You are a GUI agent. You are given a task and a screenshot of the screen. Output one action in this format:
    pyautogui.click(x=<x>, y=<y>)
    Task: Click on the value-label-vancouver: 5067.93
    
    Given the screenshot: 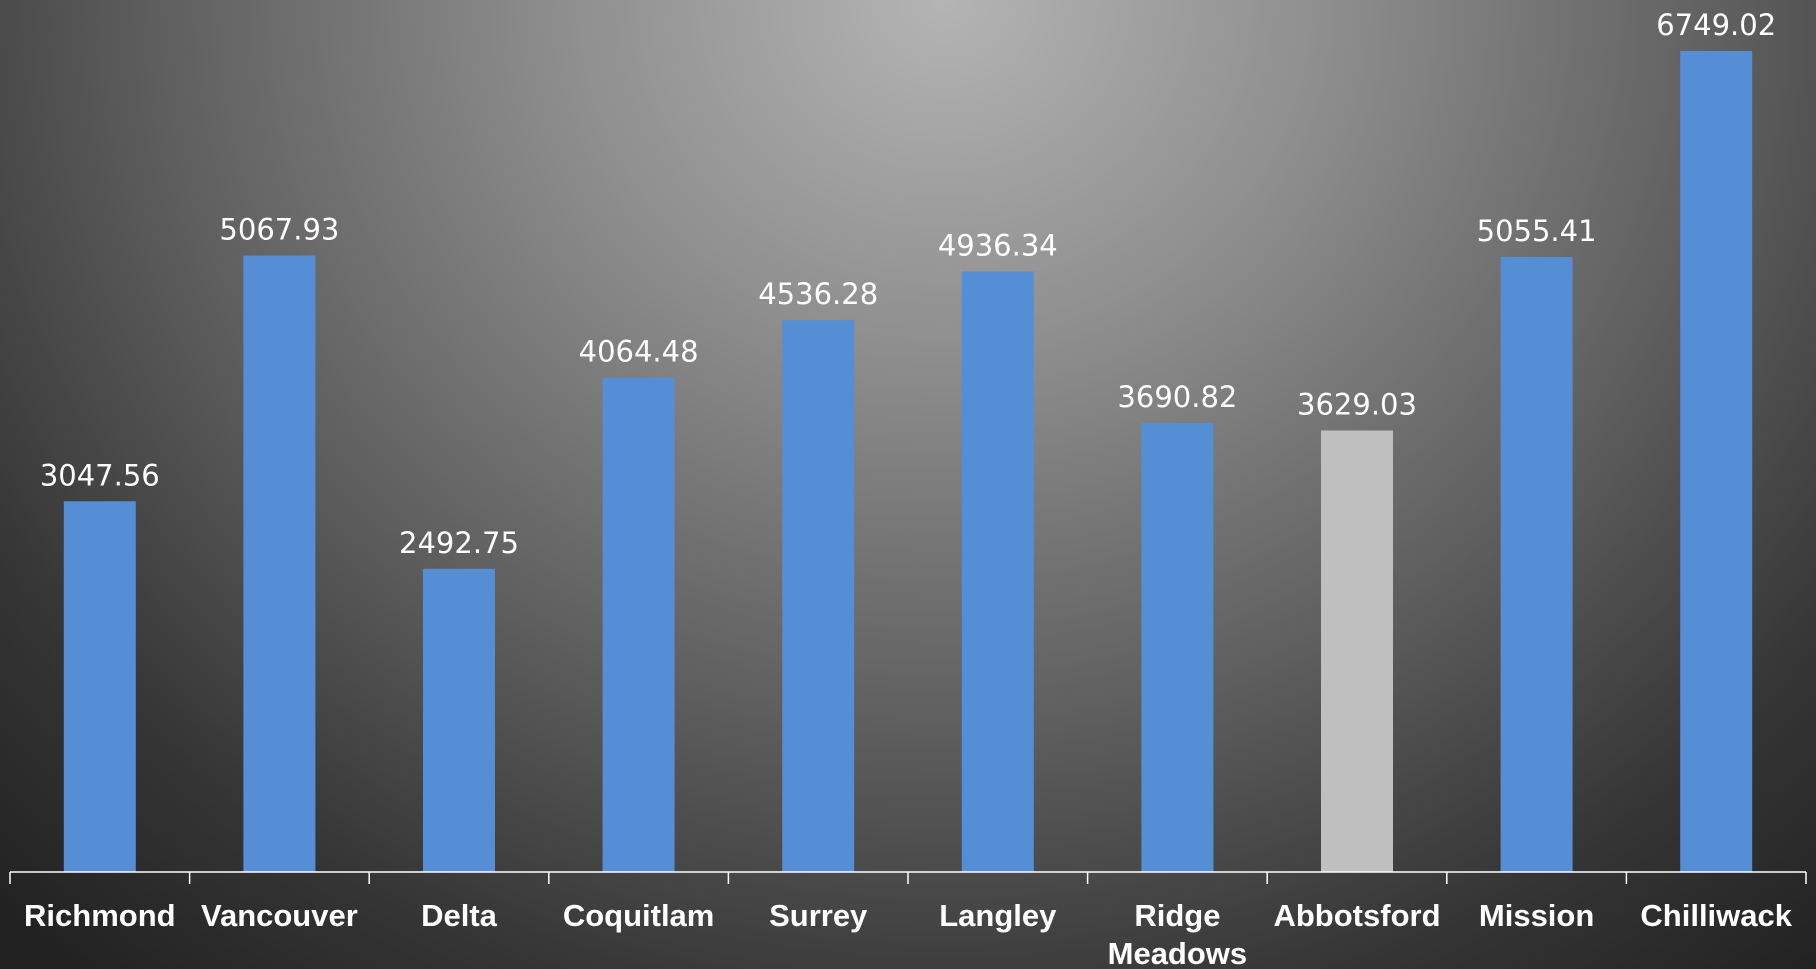 What is the action you would take?
    pyautogui.click(x=279, y=230)
    